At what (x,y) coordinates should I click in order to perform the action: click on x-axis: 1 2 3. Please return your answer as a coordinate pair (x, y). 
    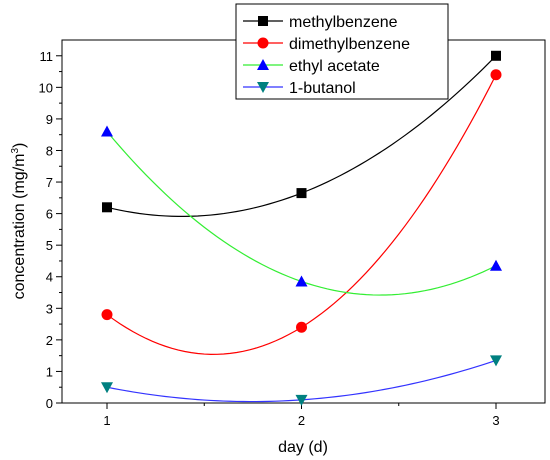
    Looking at the image, I should click on (301, 415).